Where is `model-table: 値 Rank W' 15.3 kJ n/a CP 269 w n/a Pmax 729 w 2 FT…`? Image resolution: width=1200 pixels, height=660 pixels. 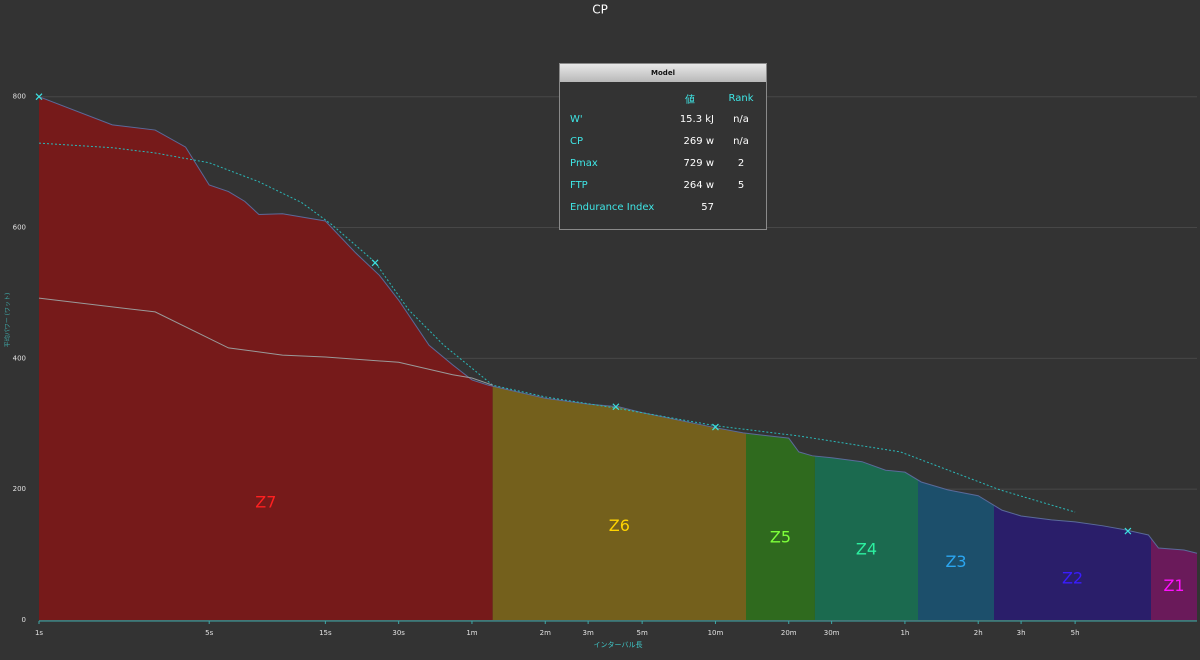
model-table: 値 Rank W' 15.3 kJ n/a CP 269 w n/a Pmax 729 w 2 FT… is located at coordinates (667, 153).